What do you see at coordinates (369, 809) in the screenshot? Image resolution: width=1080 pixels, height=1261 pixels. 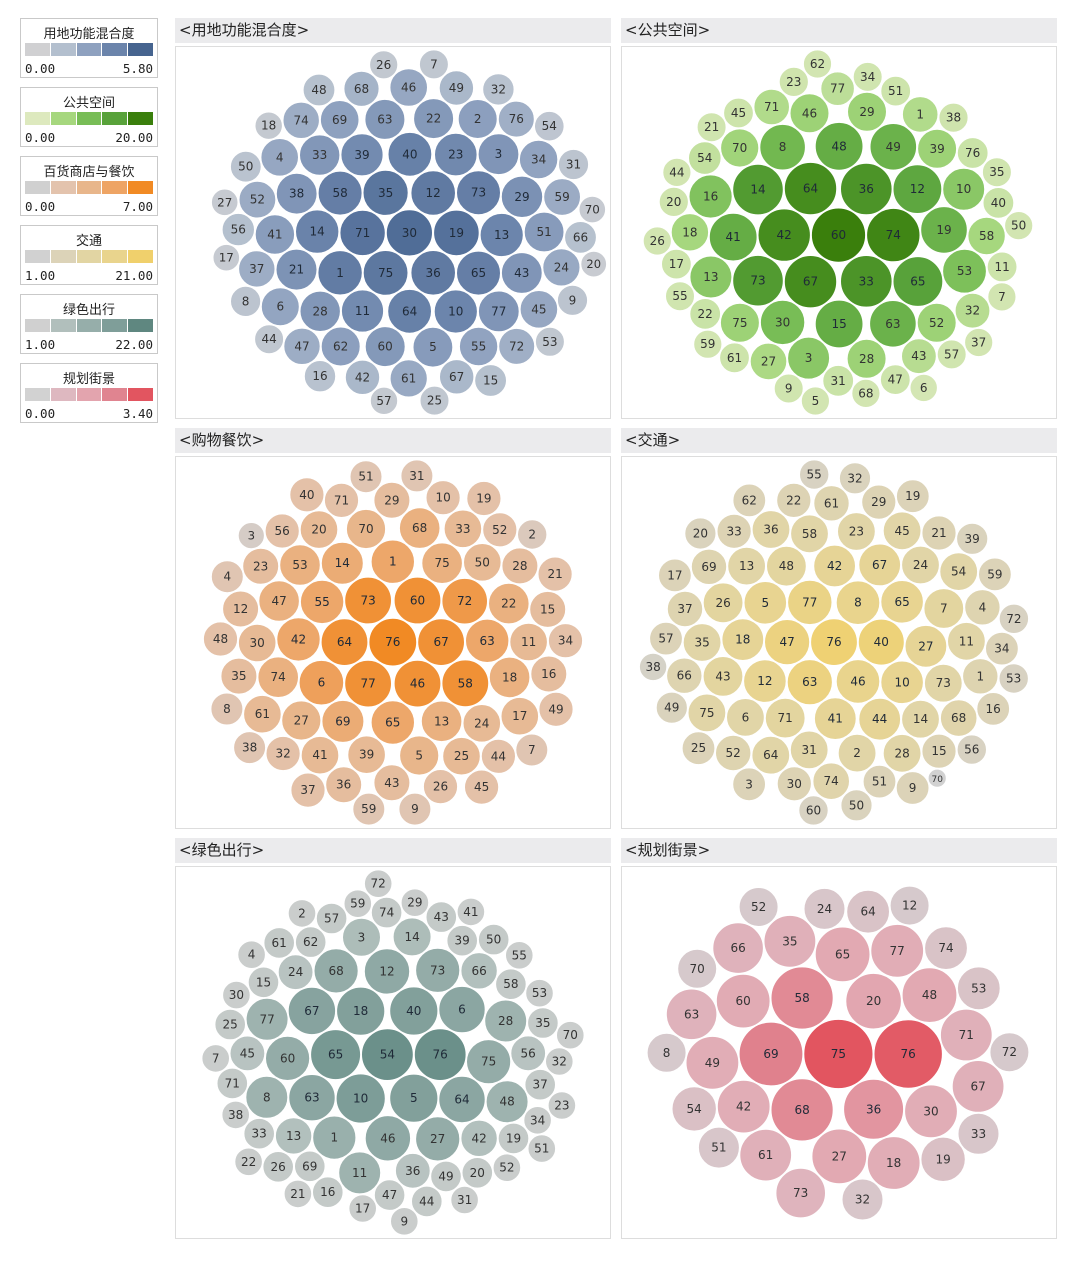 I see `bubble-59: 59` at bounding box center [369, 809].